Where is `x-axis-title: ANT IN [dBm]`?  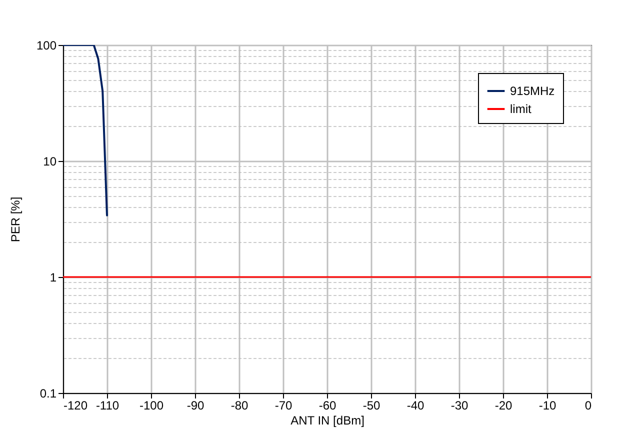
x-axis-title: ANT IN [dBm] is located at coordinates (327, 421).